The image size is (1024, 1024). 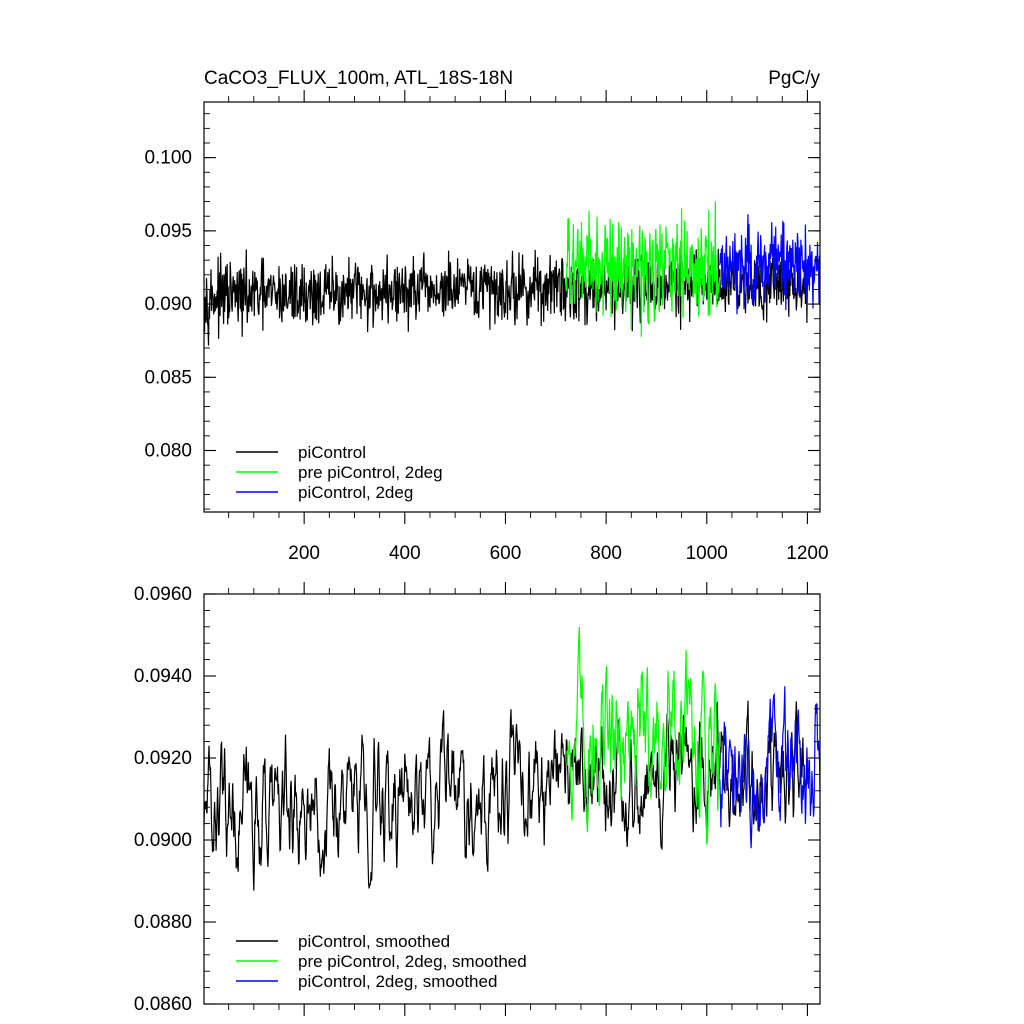 I want to click on legend-label-pre-picontrol-2deg: pre piControl, 2deg, so click(x=370, y=472).